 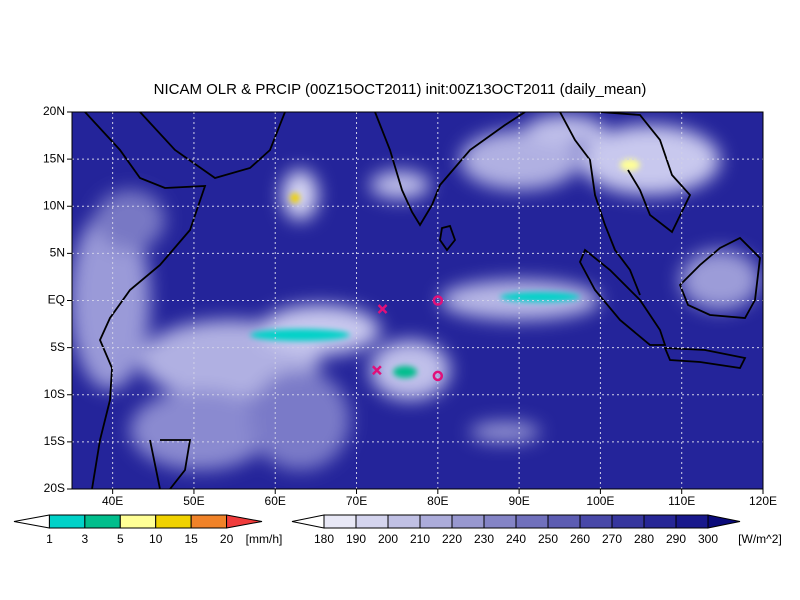 I want to click on colorbar-label: 200, so click(x=388, y=539).